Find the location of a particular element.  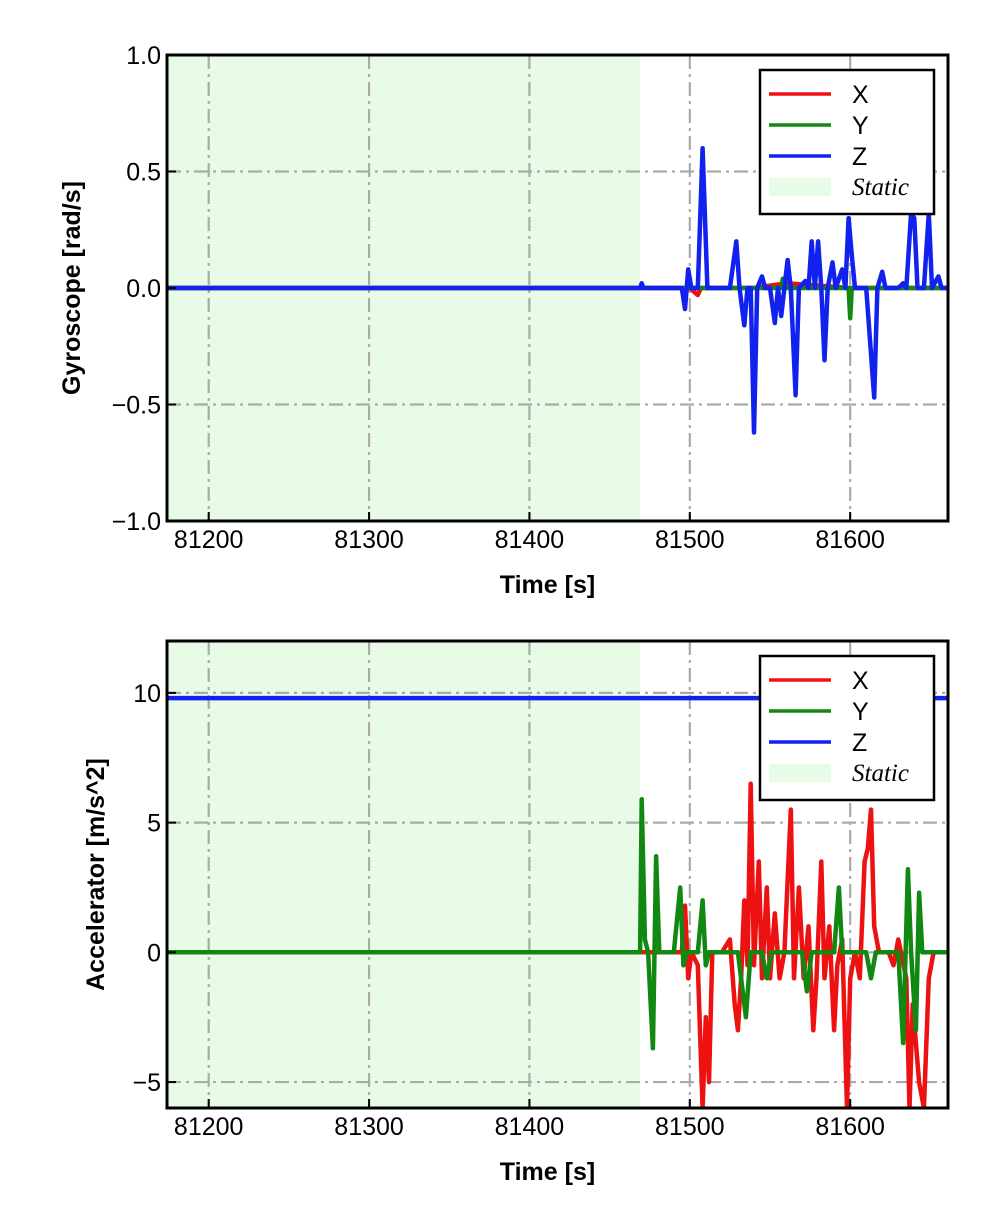

y-axis-label: Gyroscope [rad/s] is located at coordinates (72, 288).